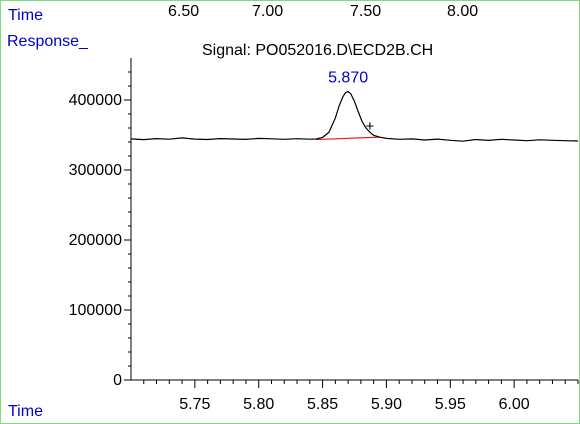 Image resolution: width=580 pixels, height=424 pixels. I want to click on x-tick-label: 6.00, so click(514, 404).